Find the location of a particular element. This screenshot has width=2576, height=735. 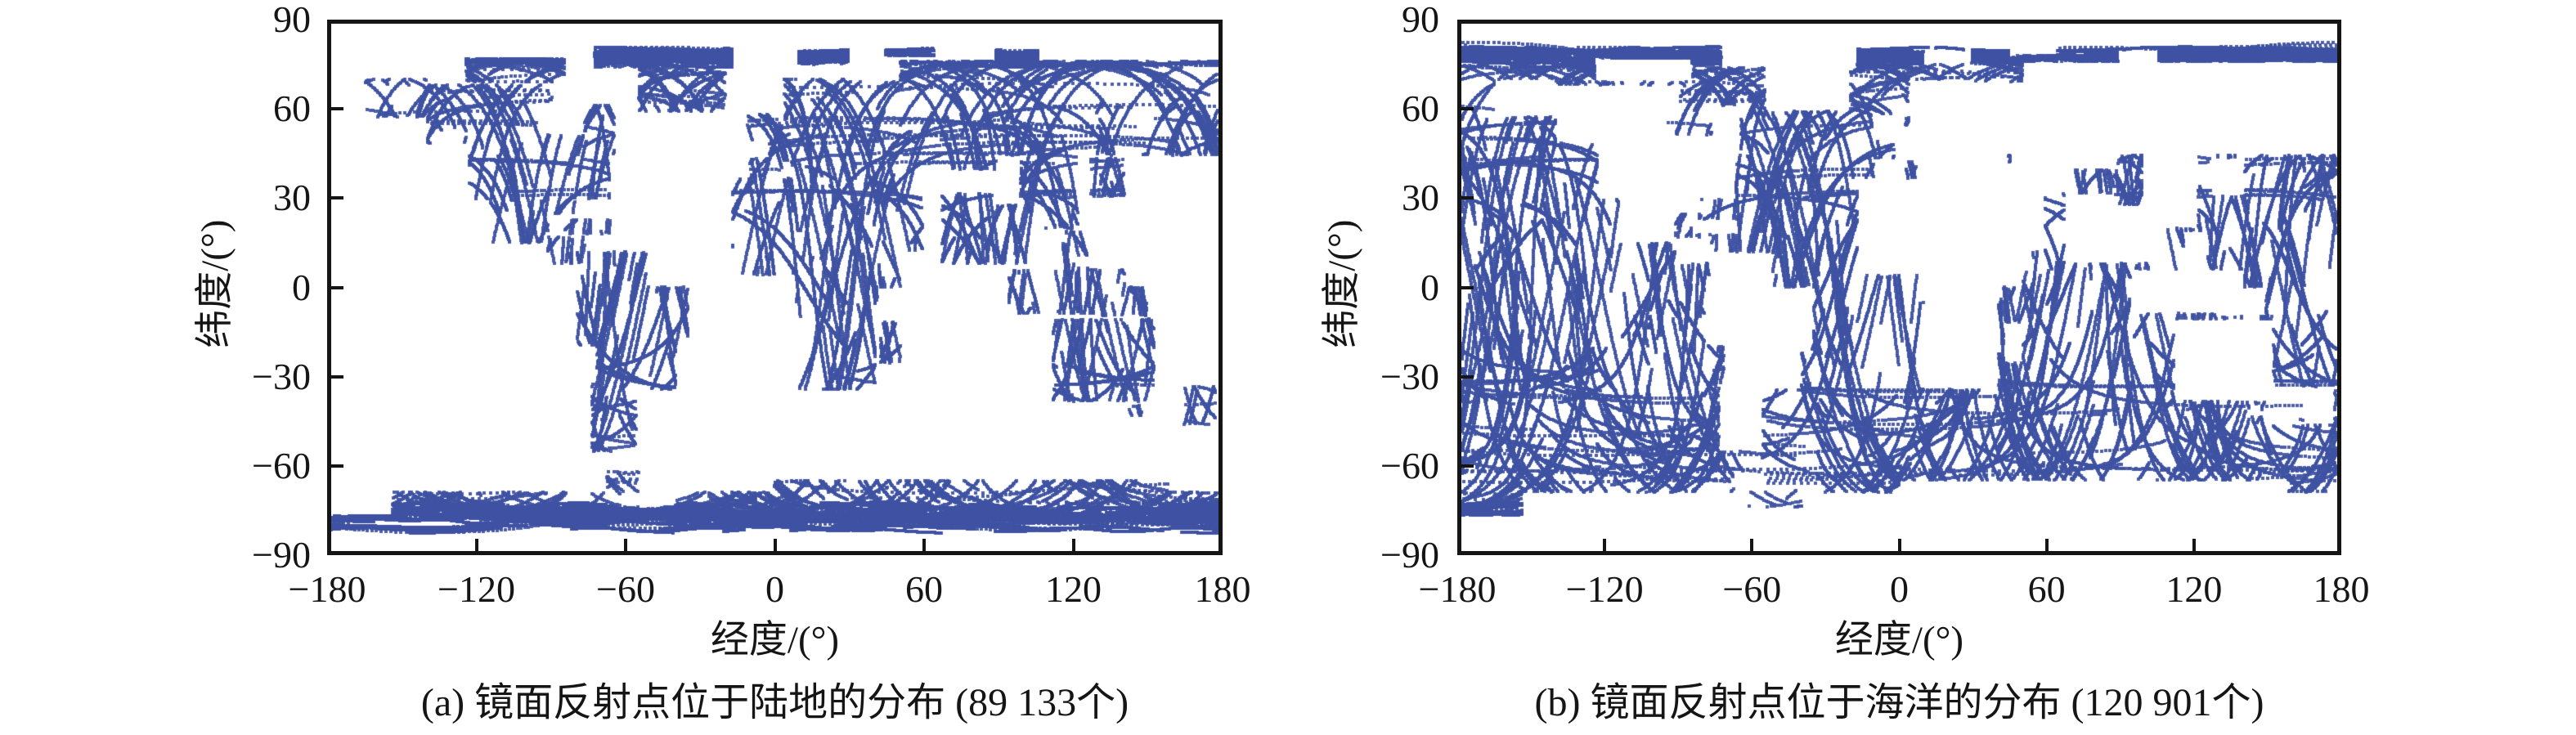

x-axis-title-a: 经度/(°) is located at coordinates (775, 640).